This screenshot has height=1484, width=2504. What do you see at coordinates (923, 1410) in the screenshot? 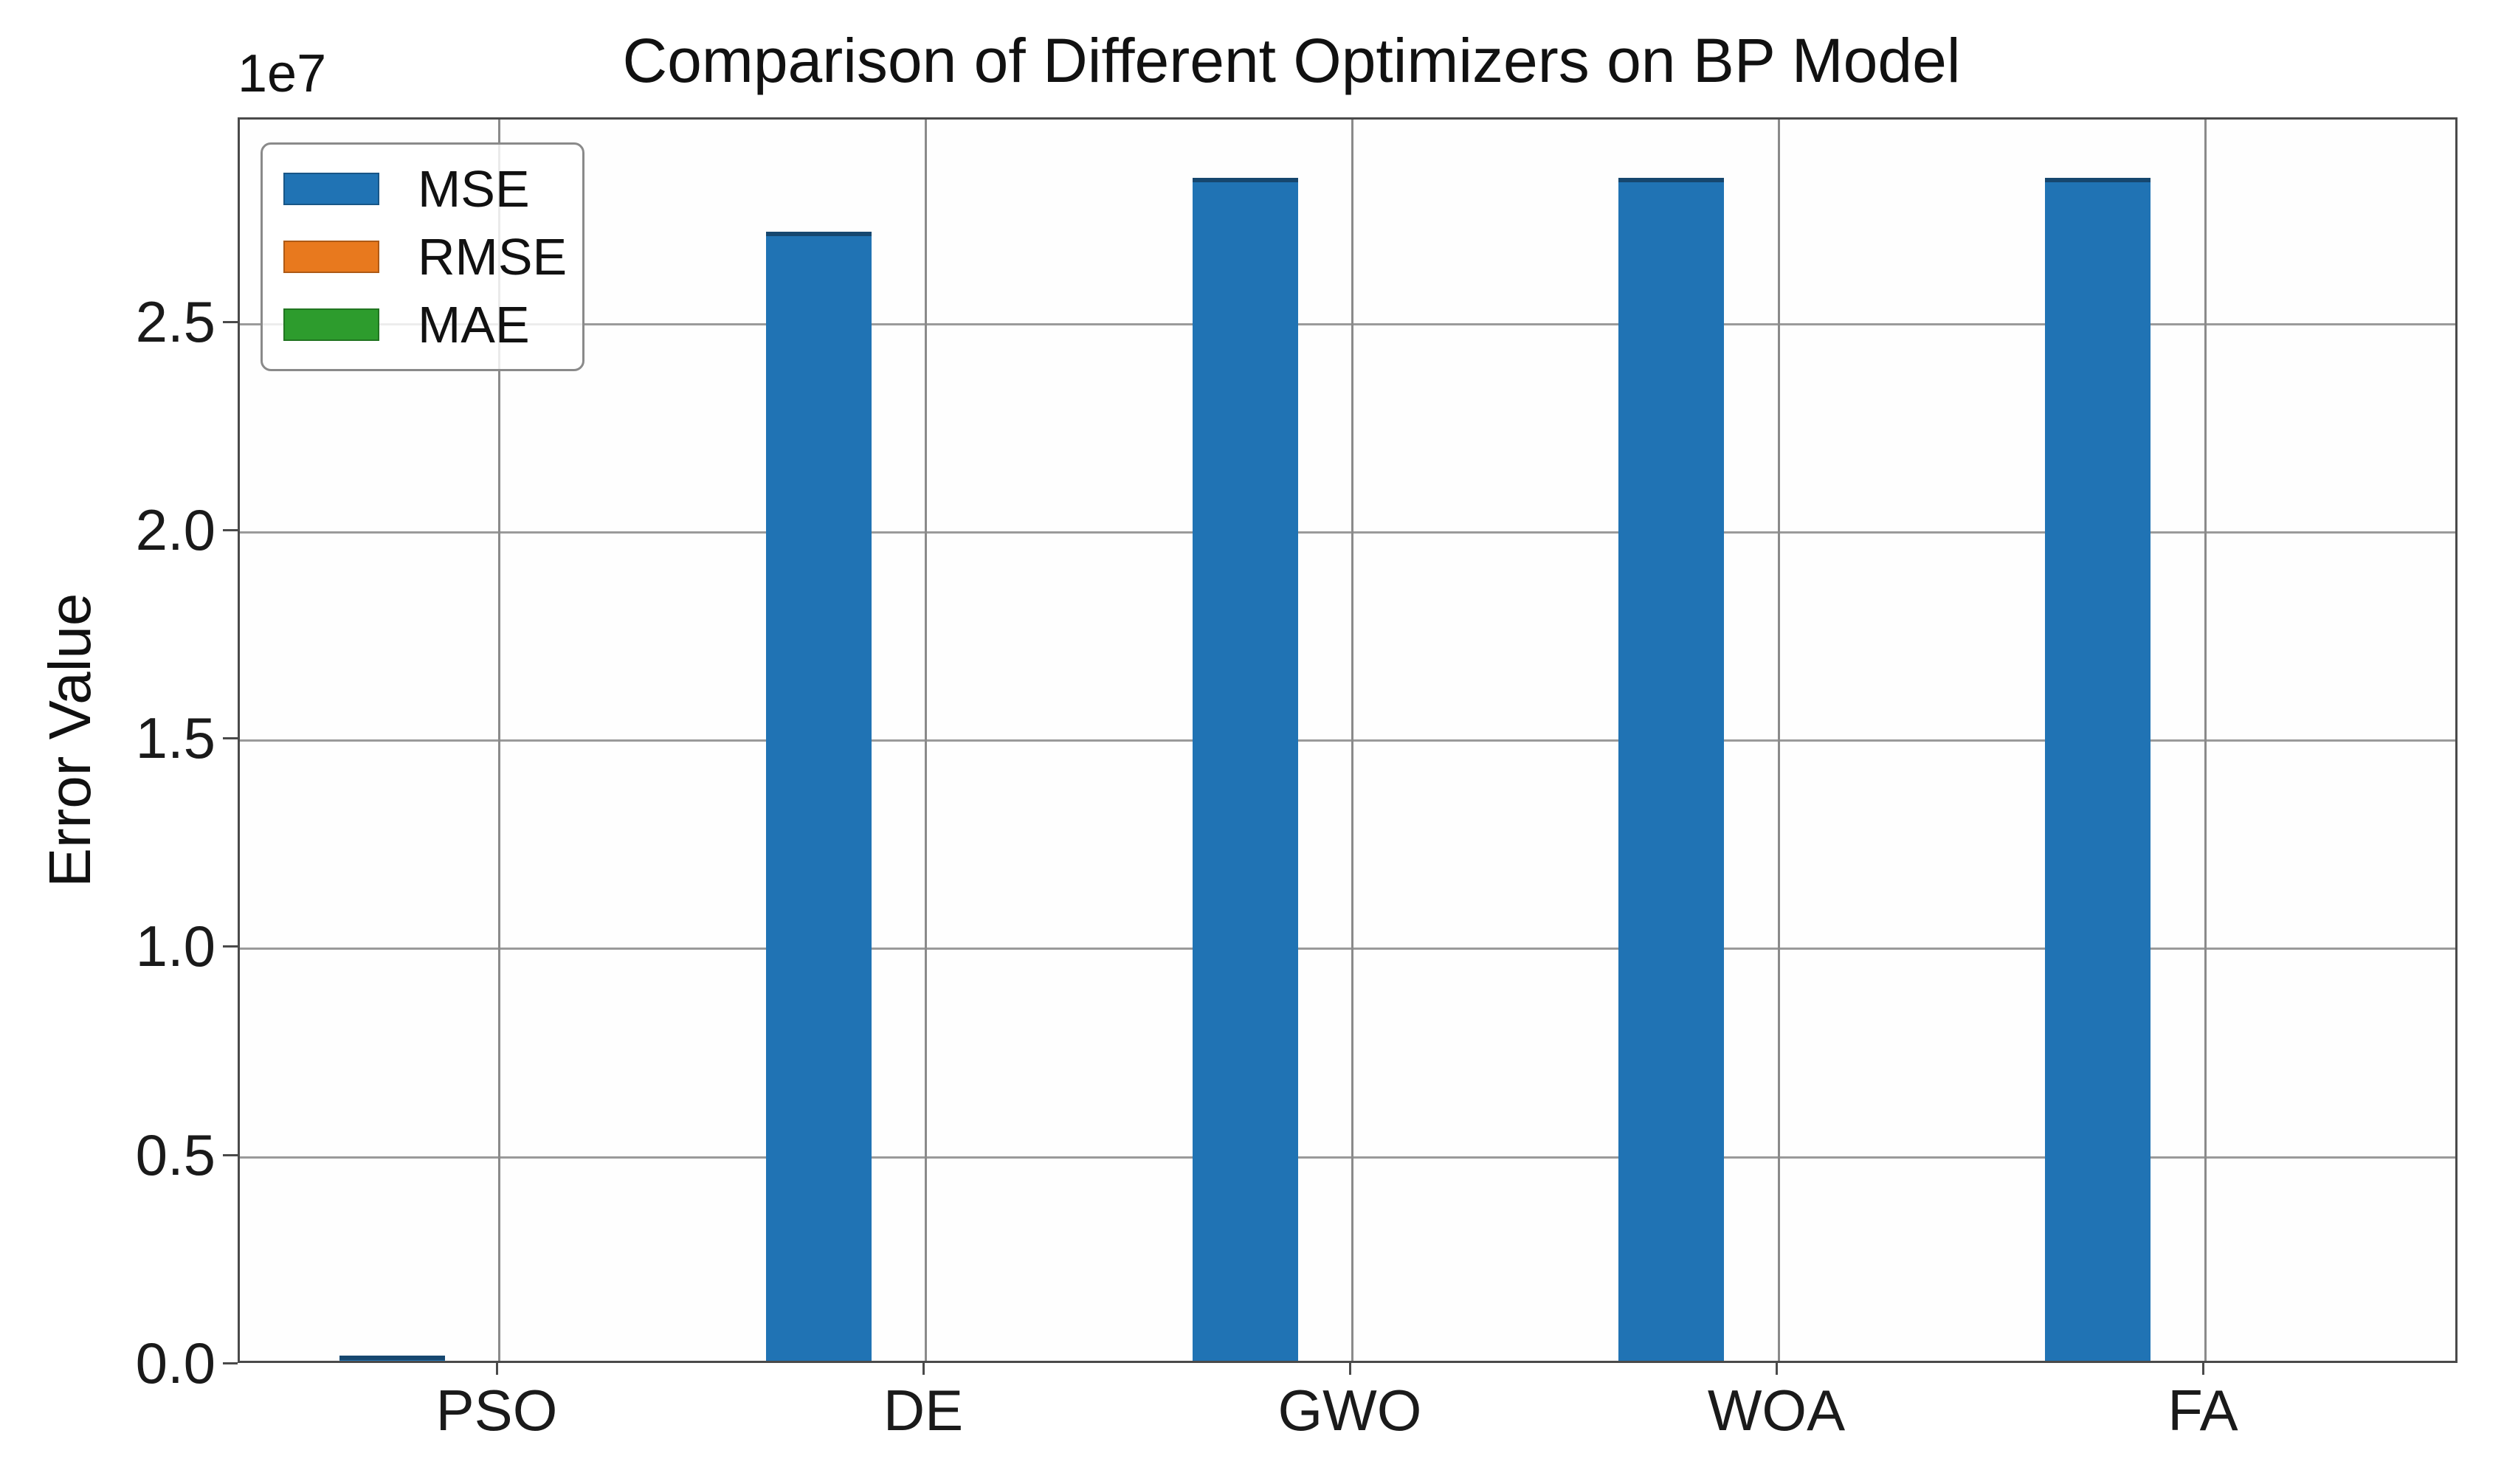
I see `x-tick-label-de: DE` at bounding box center [923, 1410].